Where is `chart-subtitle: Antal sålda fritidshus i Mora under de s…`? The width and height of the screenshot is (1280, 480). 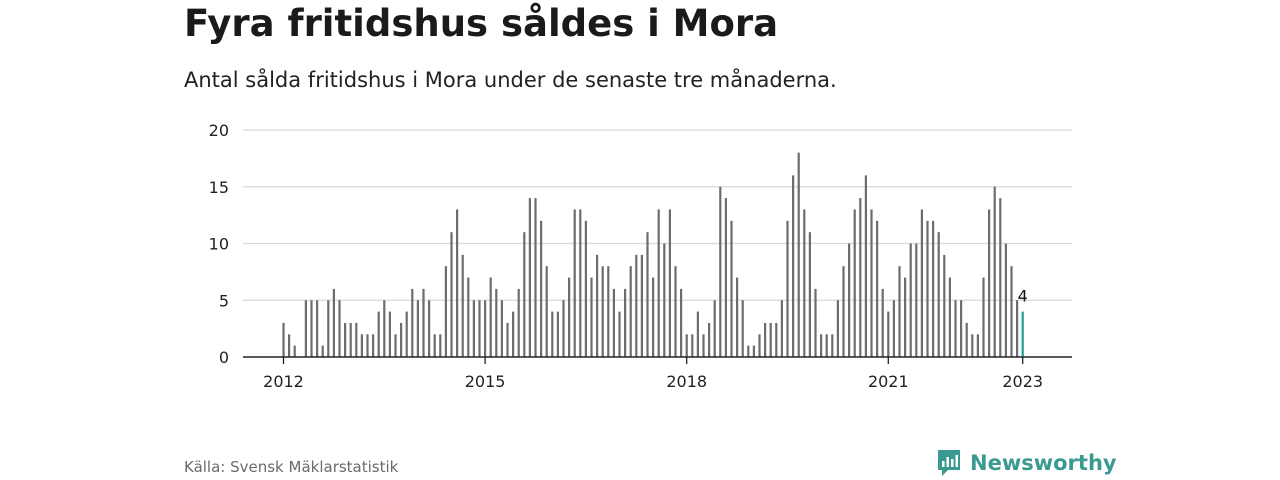 chart-subtitle: Antal sålda fritidshus i Mora under de s… is located at coordinates (510, 80).